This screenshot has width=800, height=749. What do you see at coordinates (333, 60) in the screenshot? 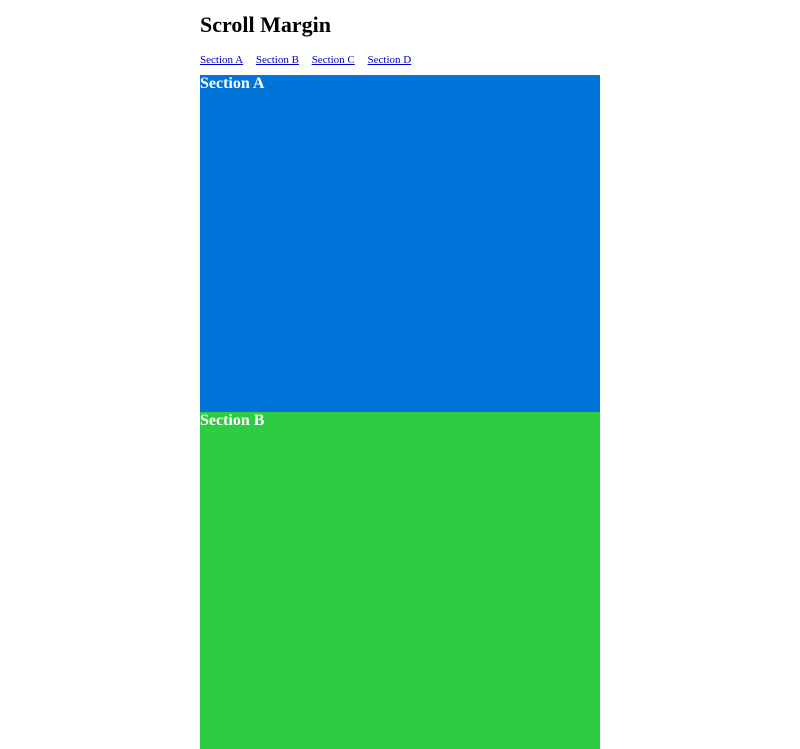
I see `nav-link-section-c: Section C` at bounding box center [333, 60].